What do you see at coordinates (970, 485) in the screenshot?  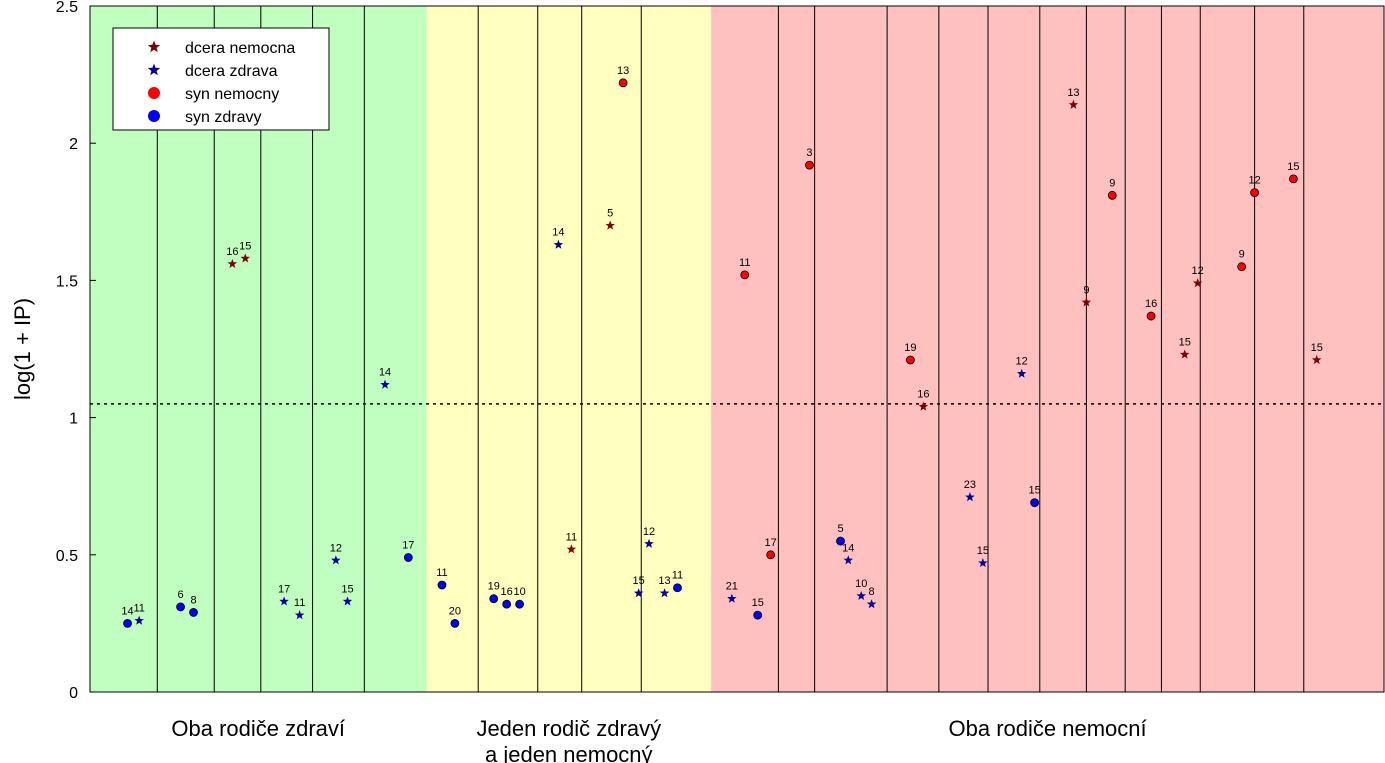 I see `data-point-label: 23` at bounding box center [970, 485].